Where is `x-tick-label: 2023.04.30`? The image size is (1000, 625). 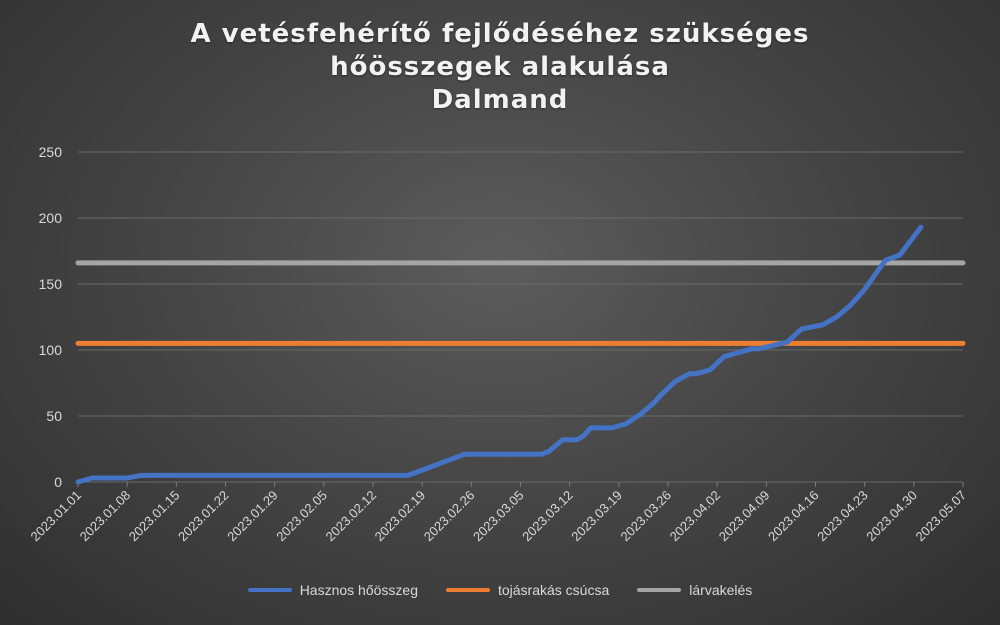 x-tick-label: 2023.04.30 is located at coordinates (891, 516).